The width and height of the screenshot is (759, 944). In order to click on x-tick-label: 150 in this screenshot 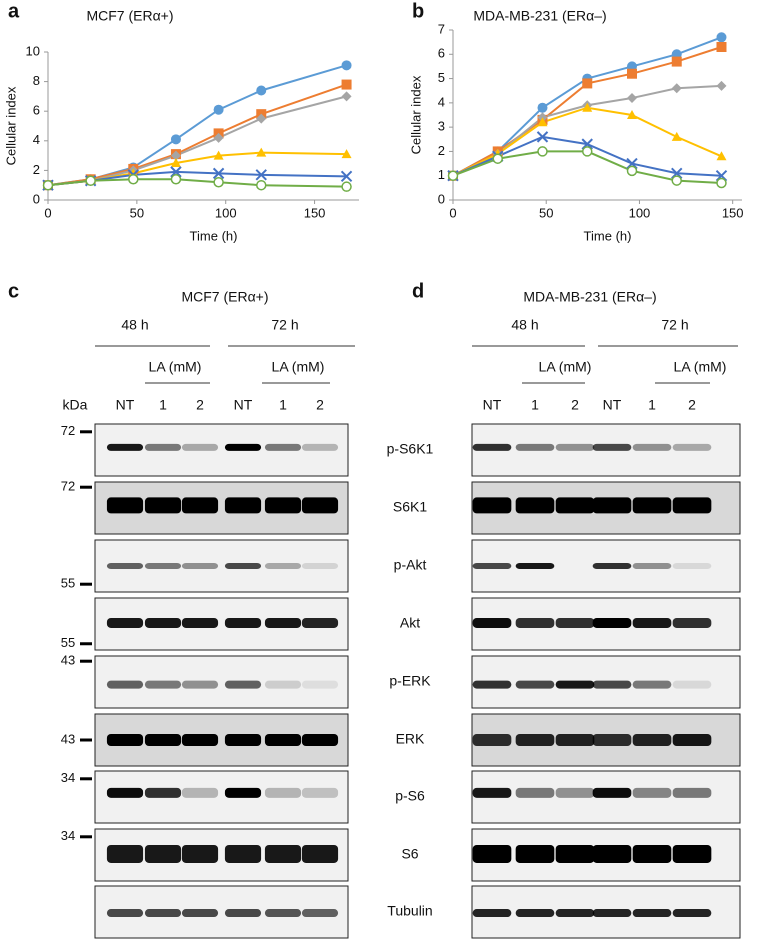, I will do `click(733, 212)`.